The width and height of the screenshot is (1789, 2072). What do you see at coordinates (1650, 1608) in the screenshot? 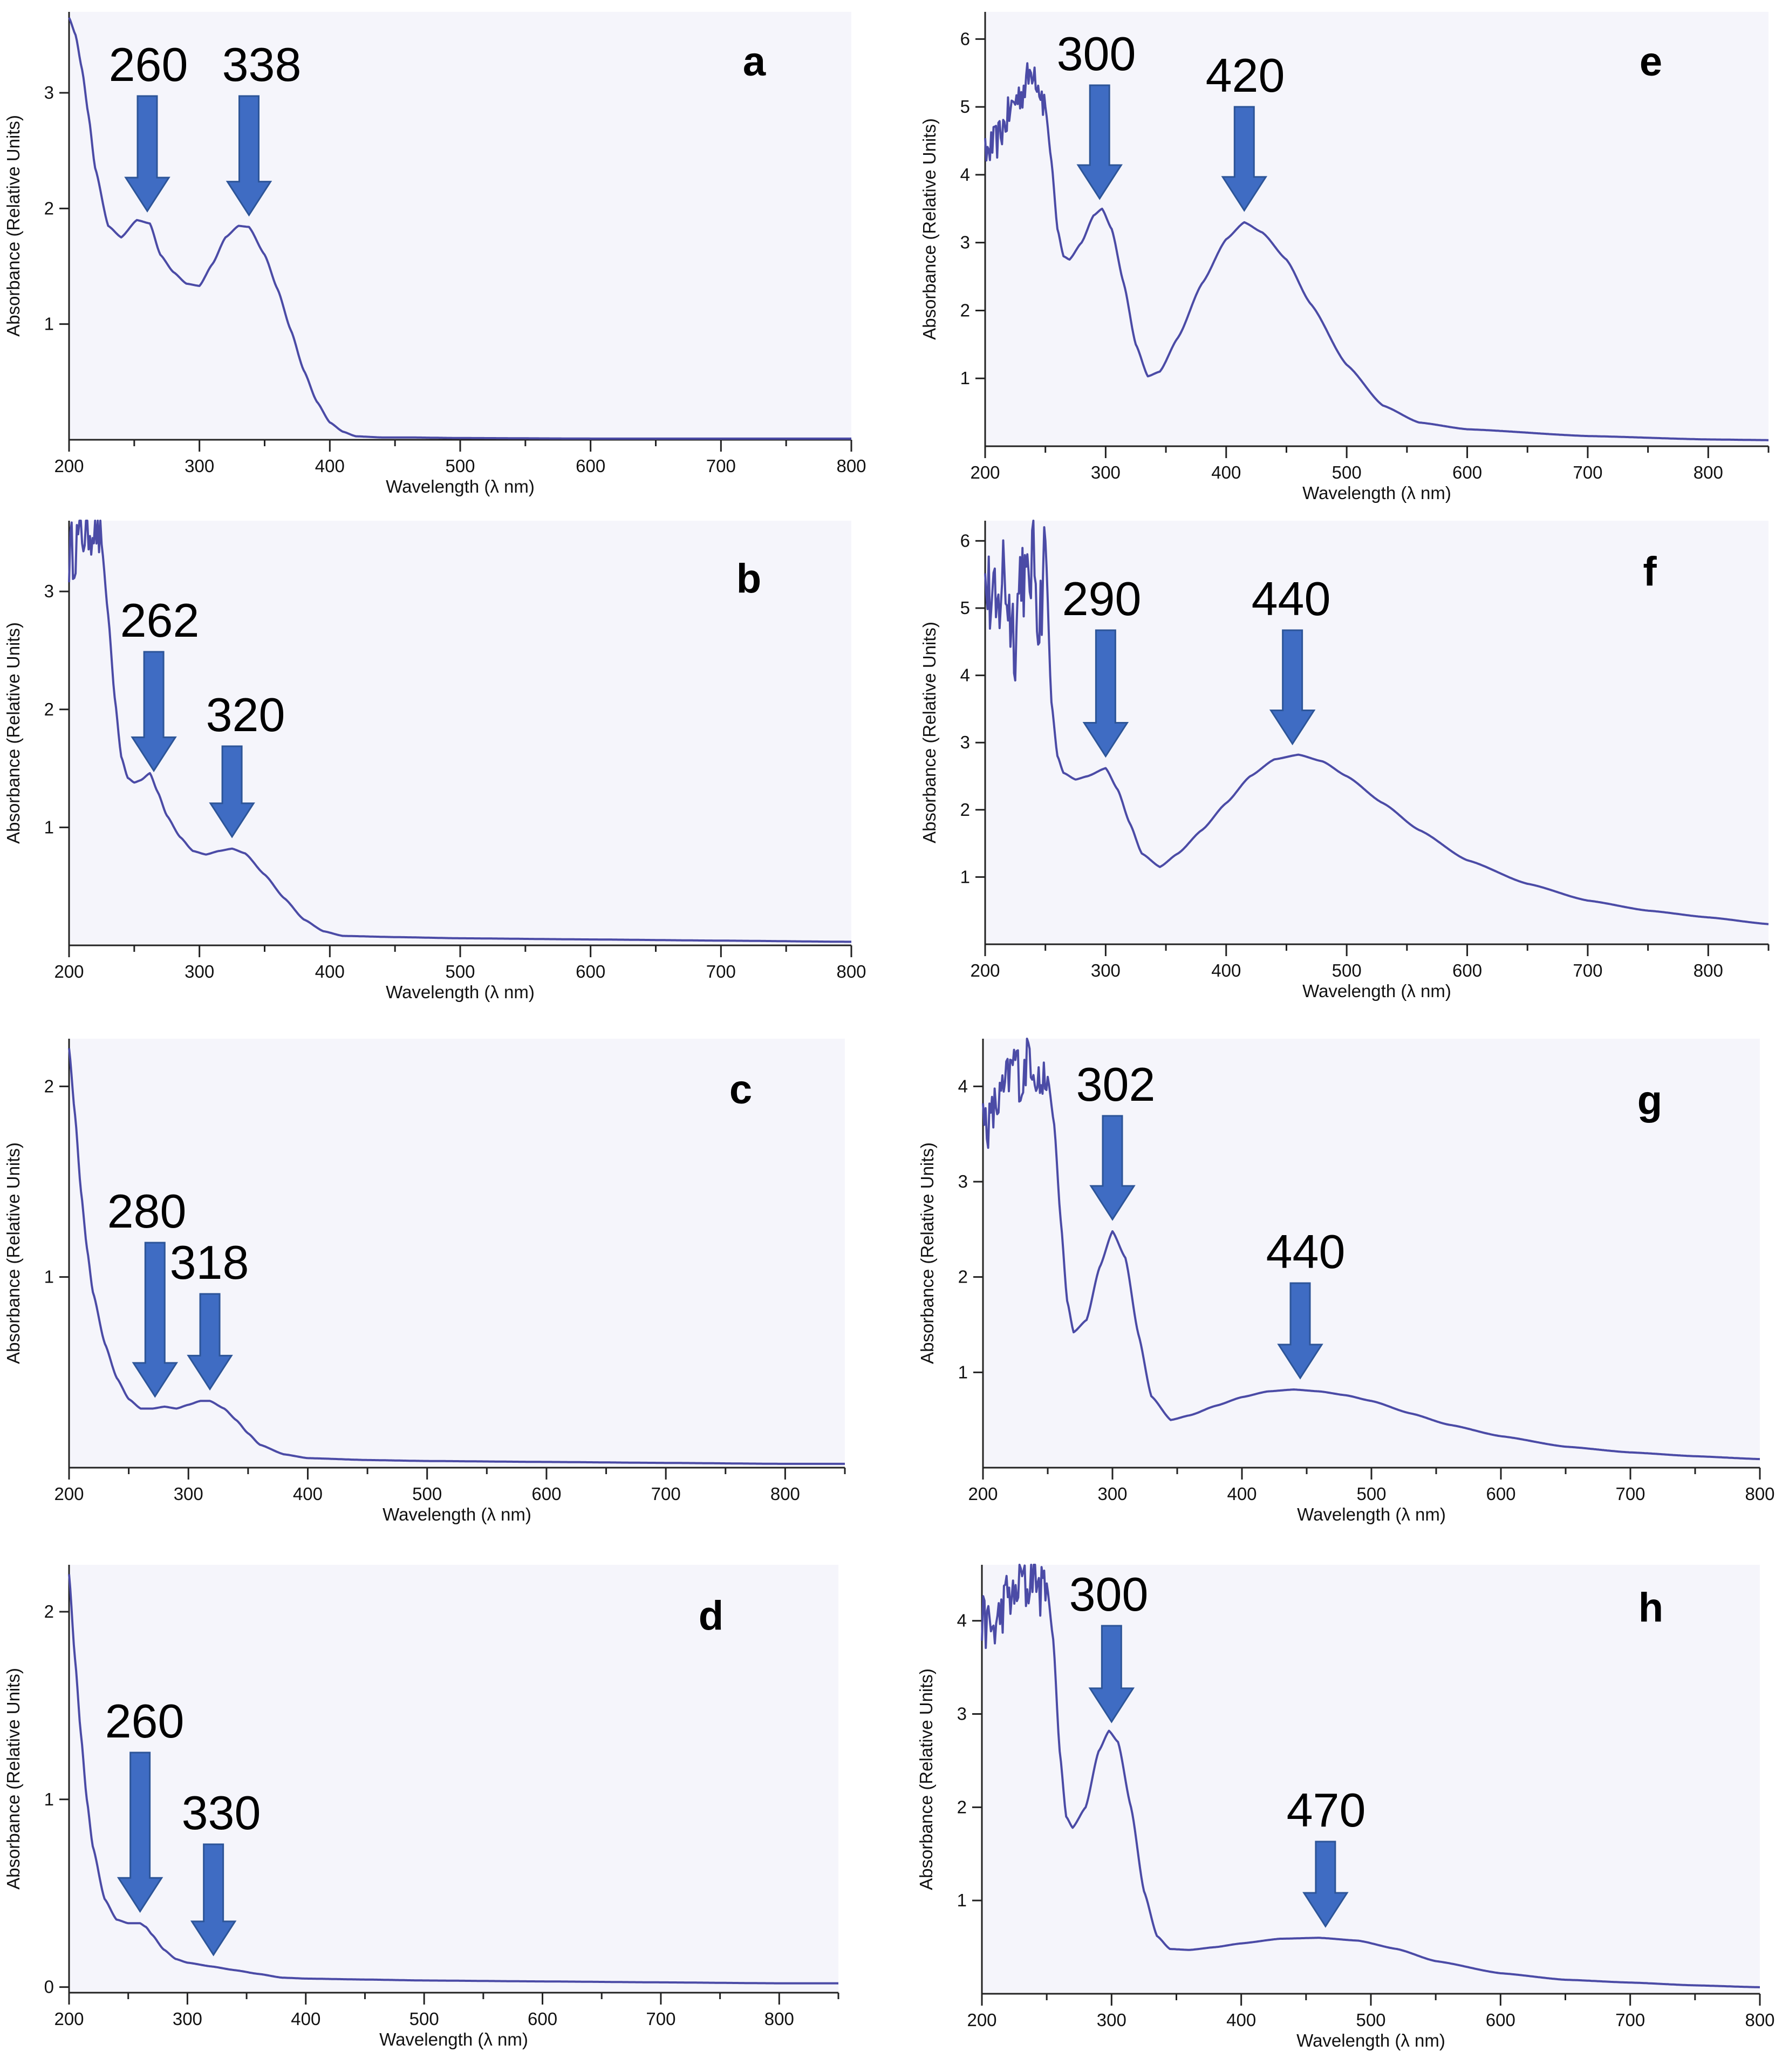
I see `panel-letter: h` at bounding box center [1650, 1608].